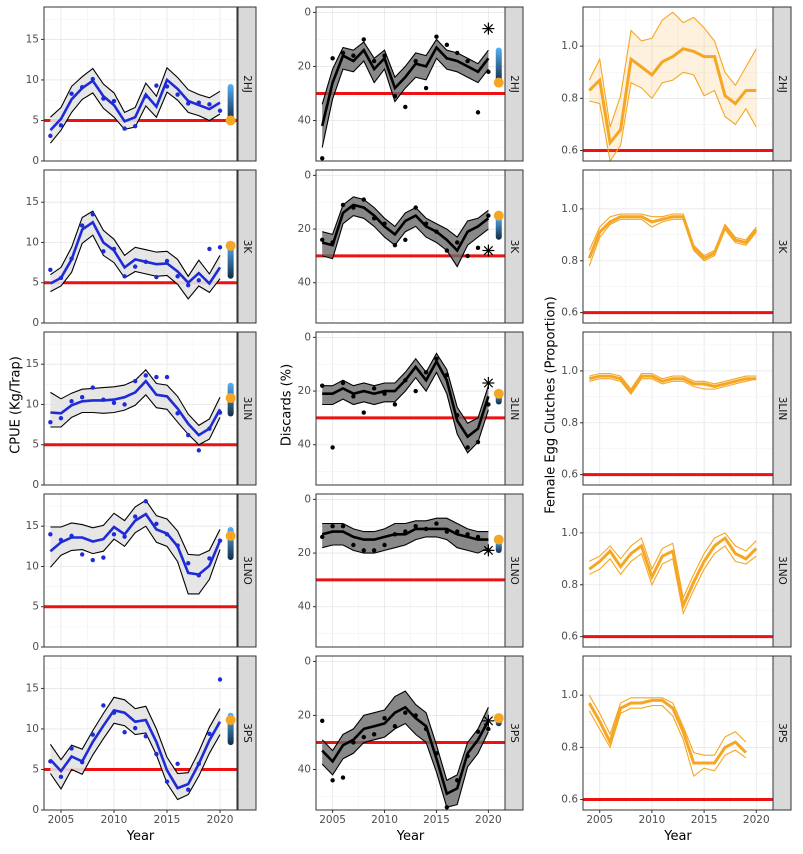  Describe the element at coordinates (384, 820) in the screenshot. I see `x-tick-label: 2010` at that location.